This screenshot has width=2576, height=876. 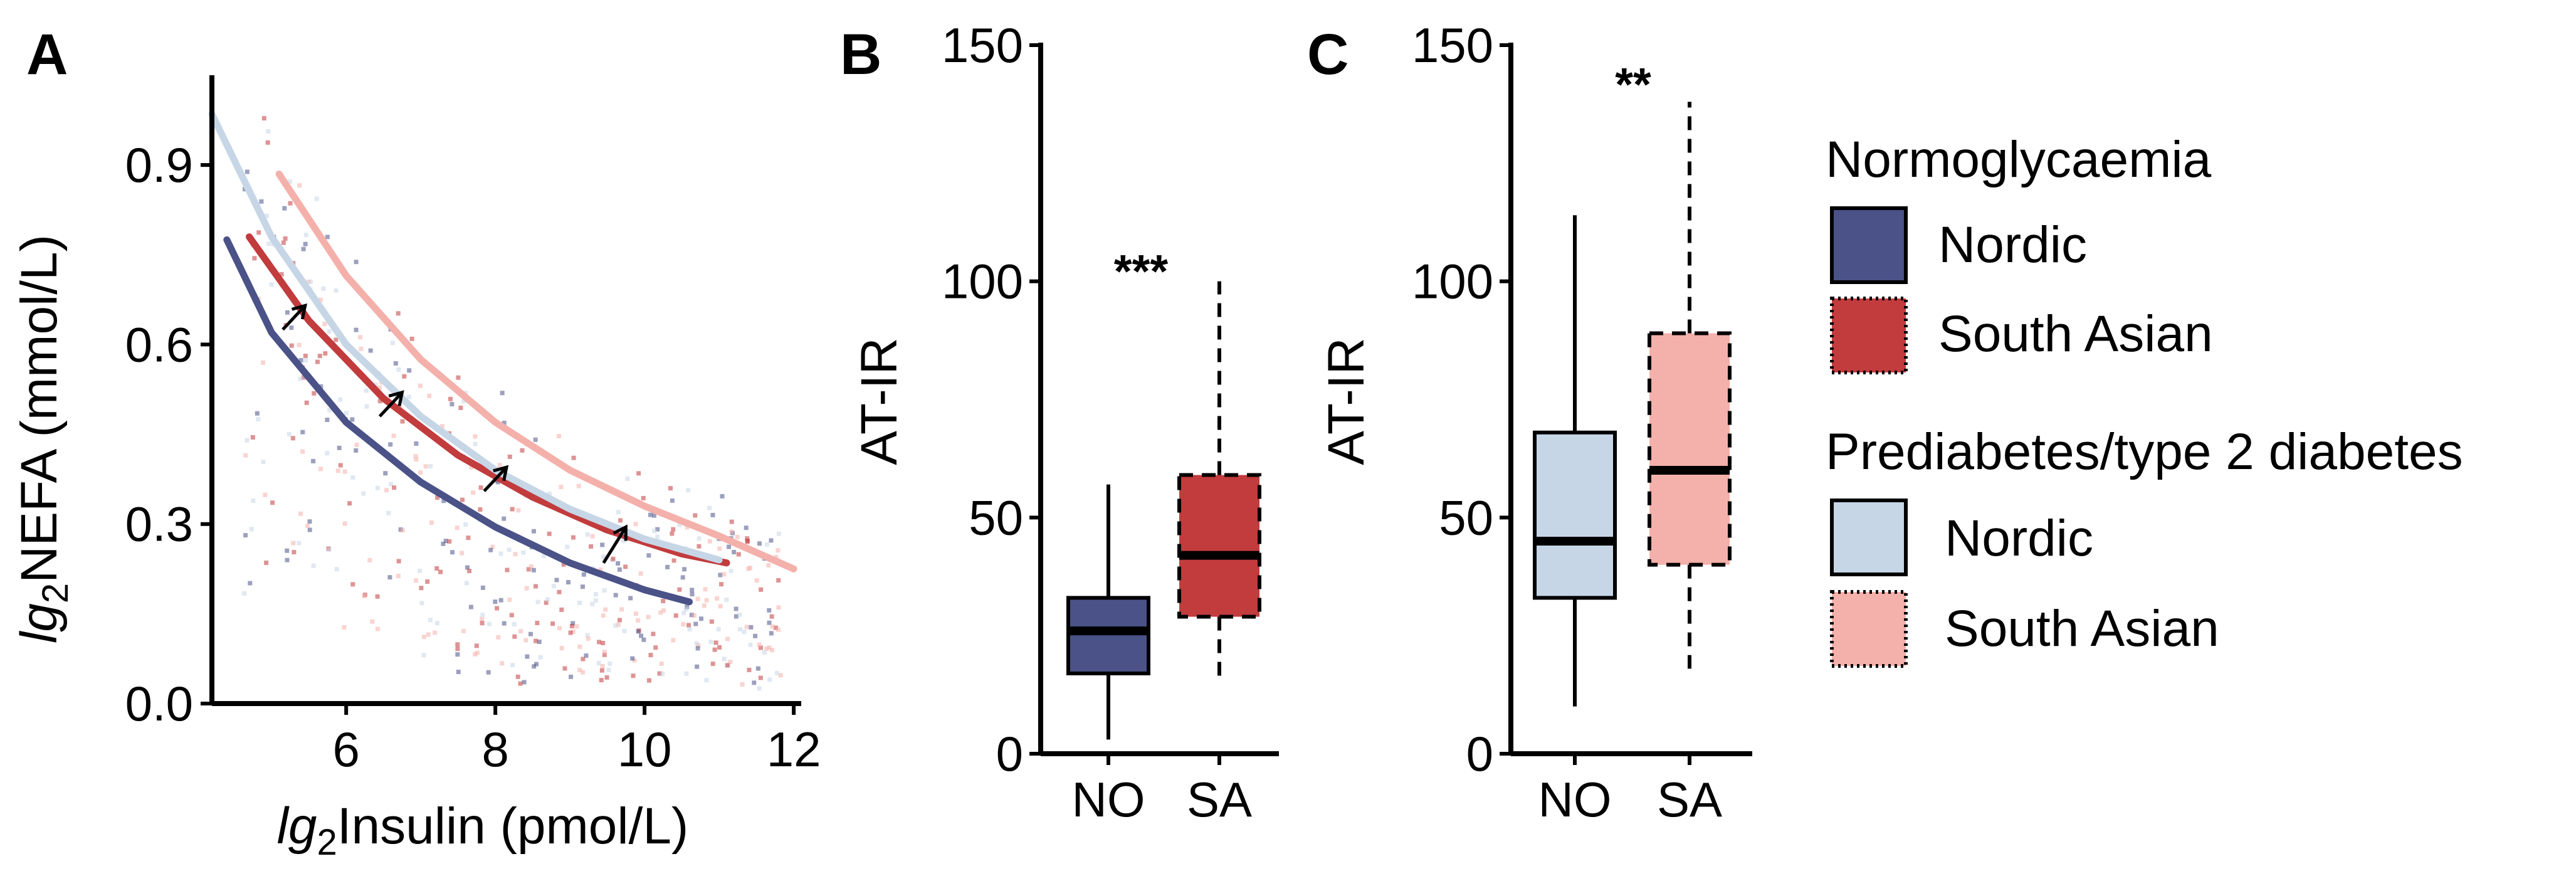 What do you see at coordinates (645, 749) in the screenshot?
I see `panel-a-x-tick-label: 10` at bounding box center [645, 749].